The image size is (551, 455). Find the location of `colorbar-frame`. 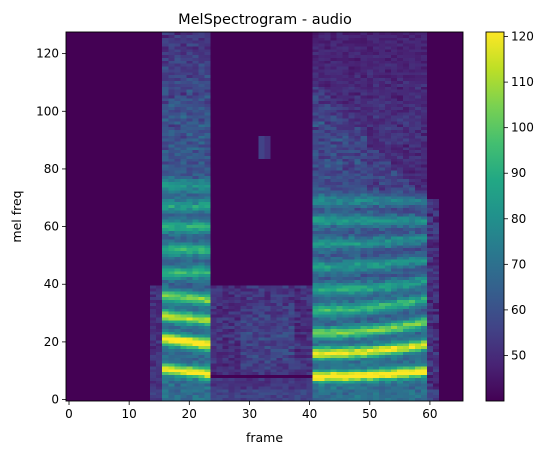

colorbar-frame is located at coordinates (495, 216).